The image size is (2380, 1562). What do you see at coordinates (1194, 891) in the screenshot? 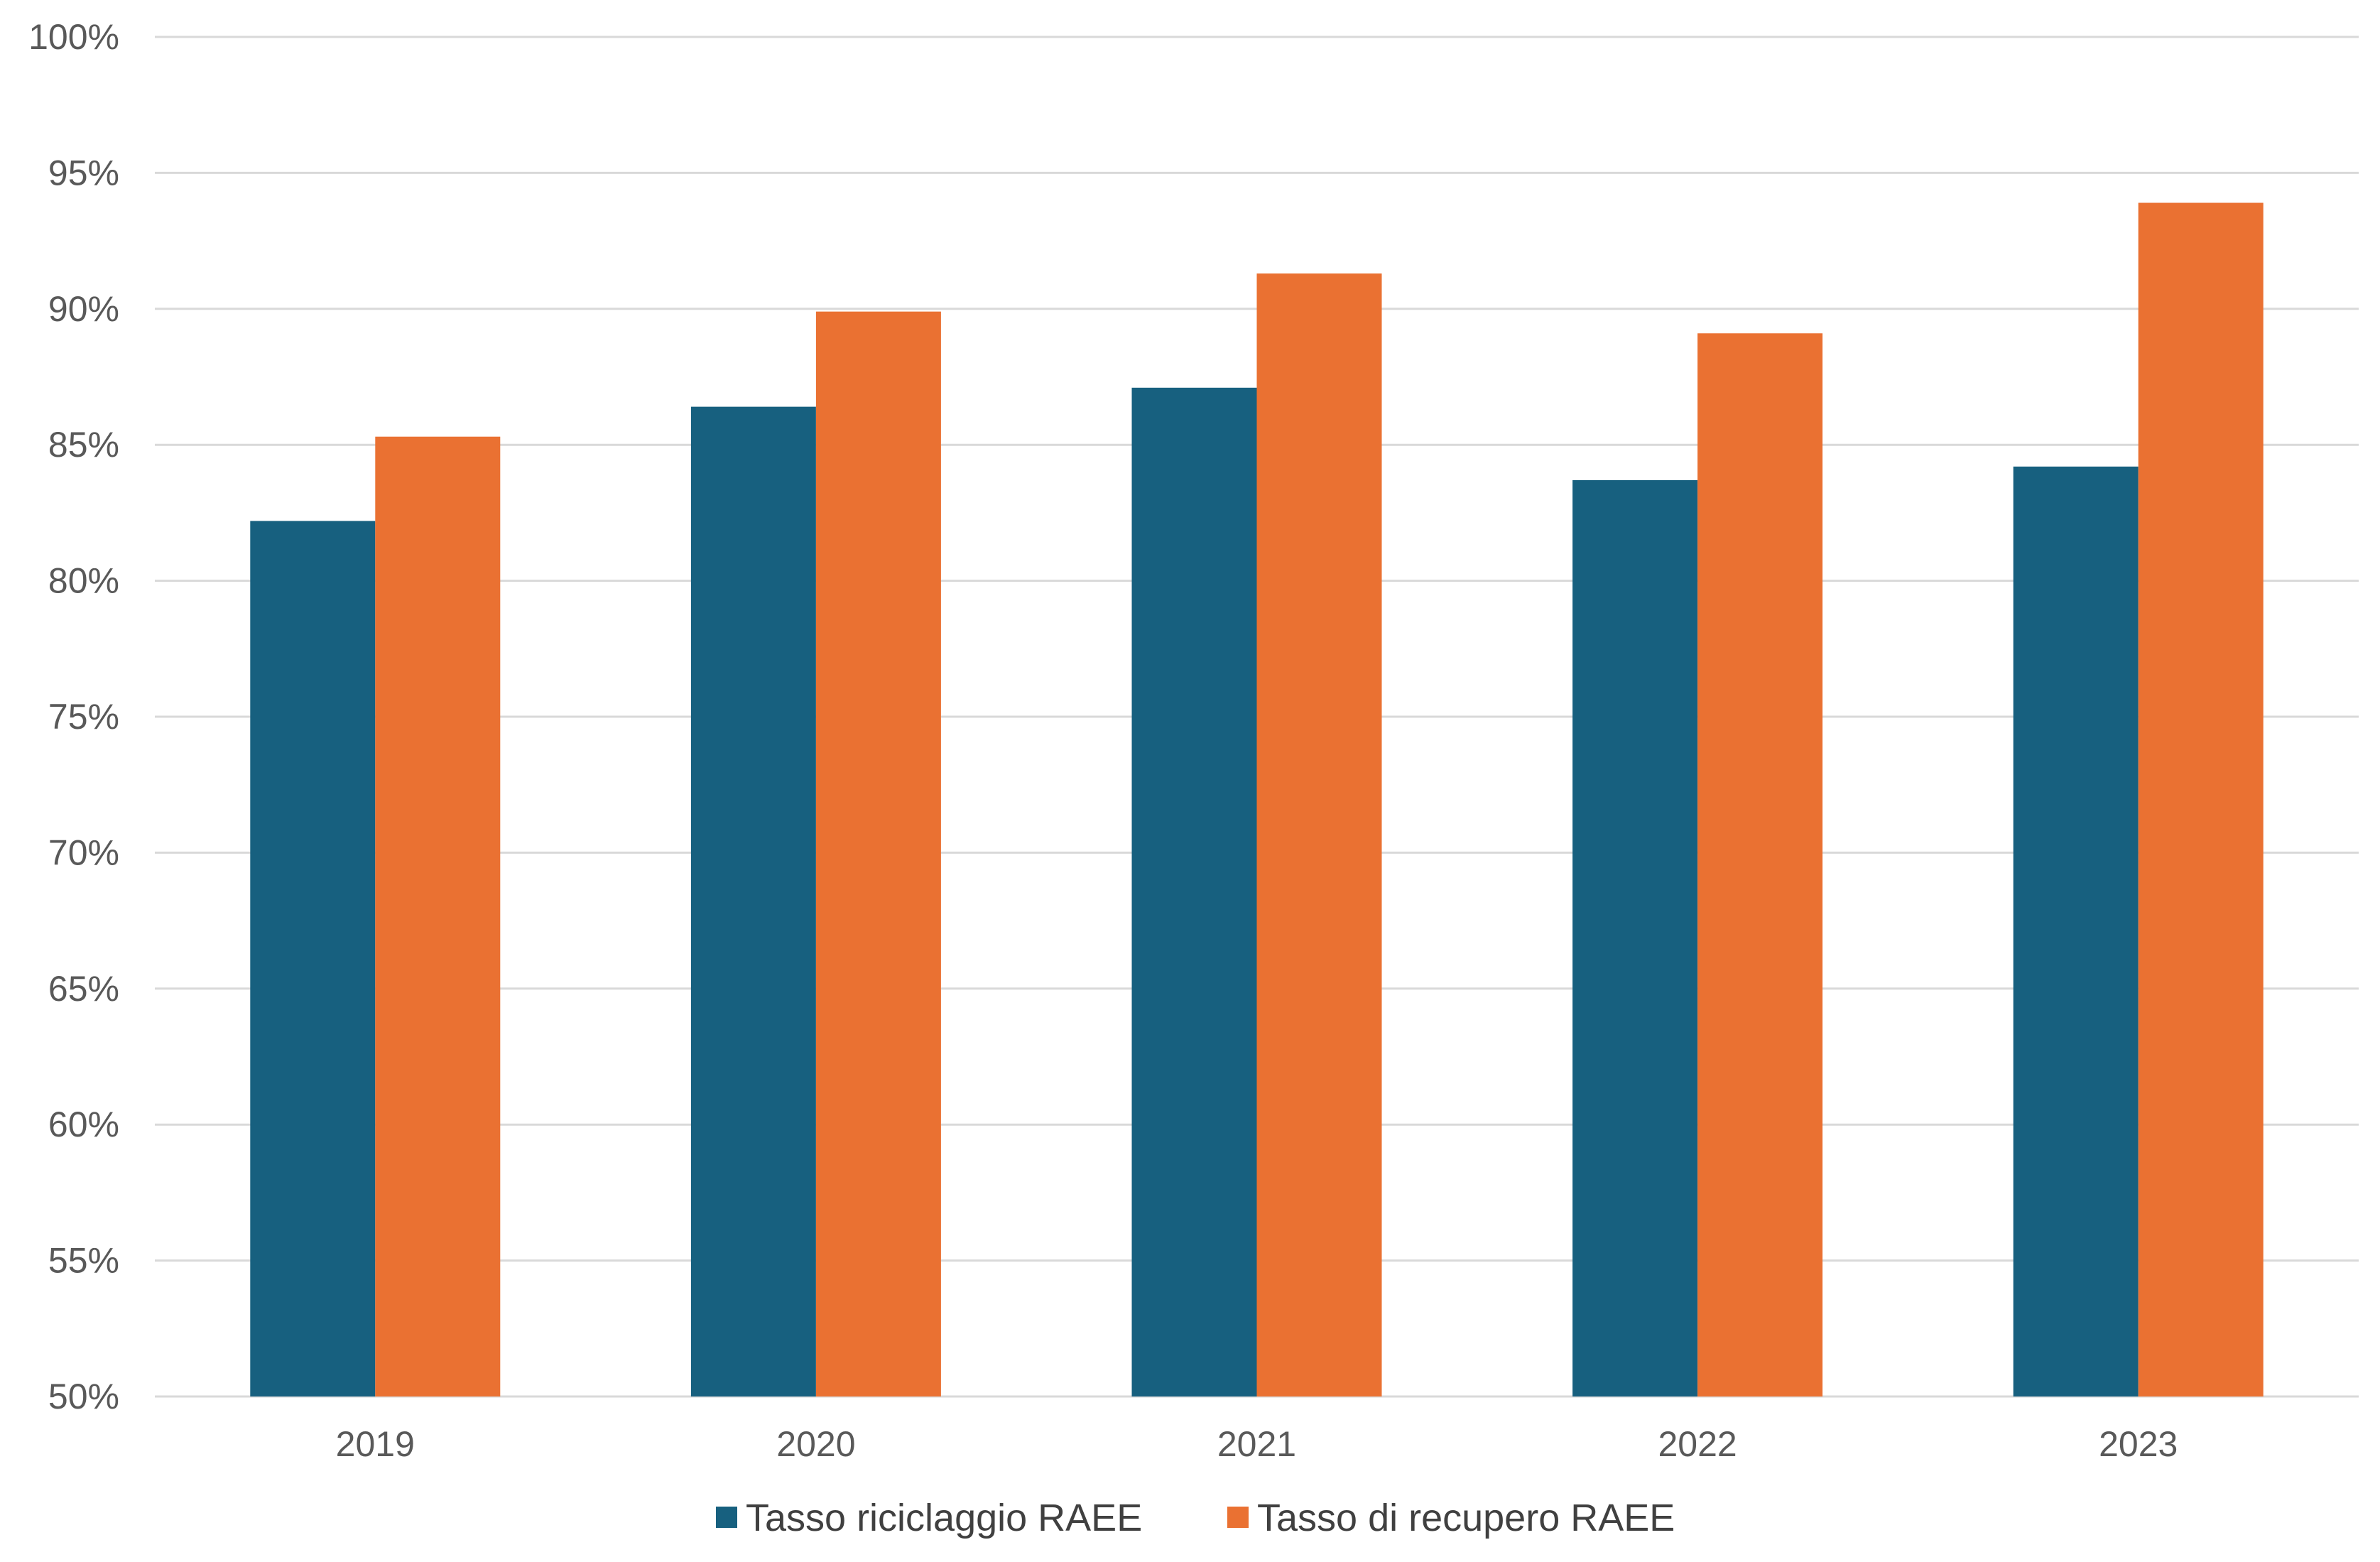
I see `bar-recycling-2021` at bounding box center [1194, 891].